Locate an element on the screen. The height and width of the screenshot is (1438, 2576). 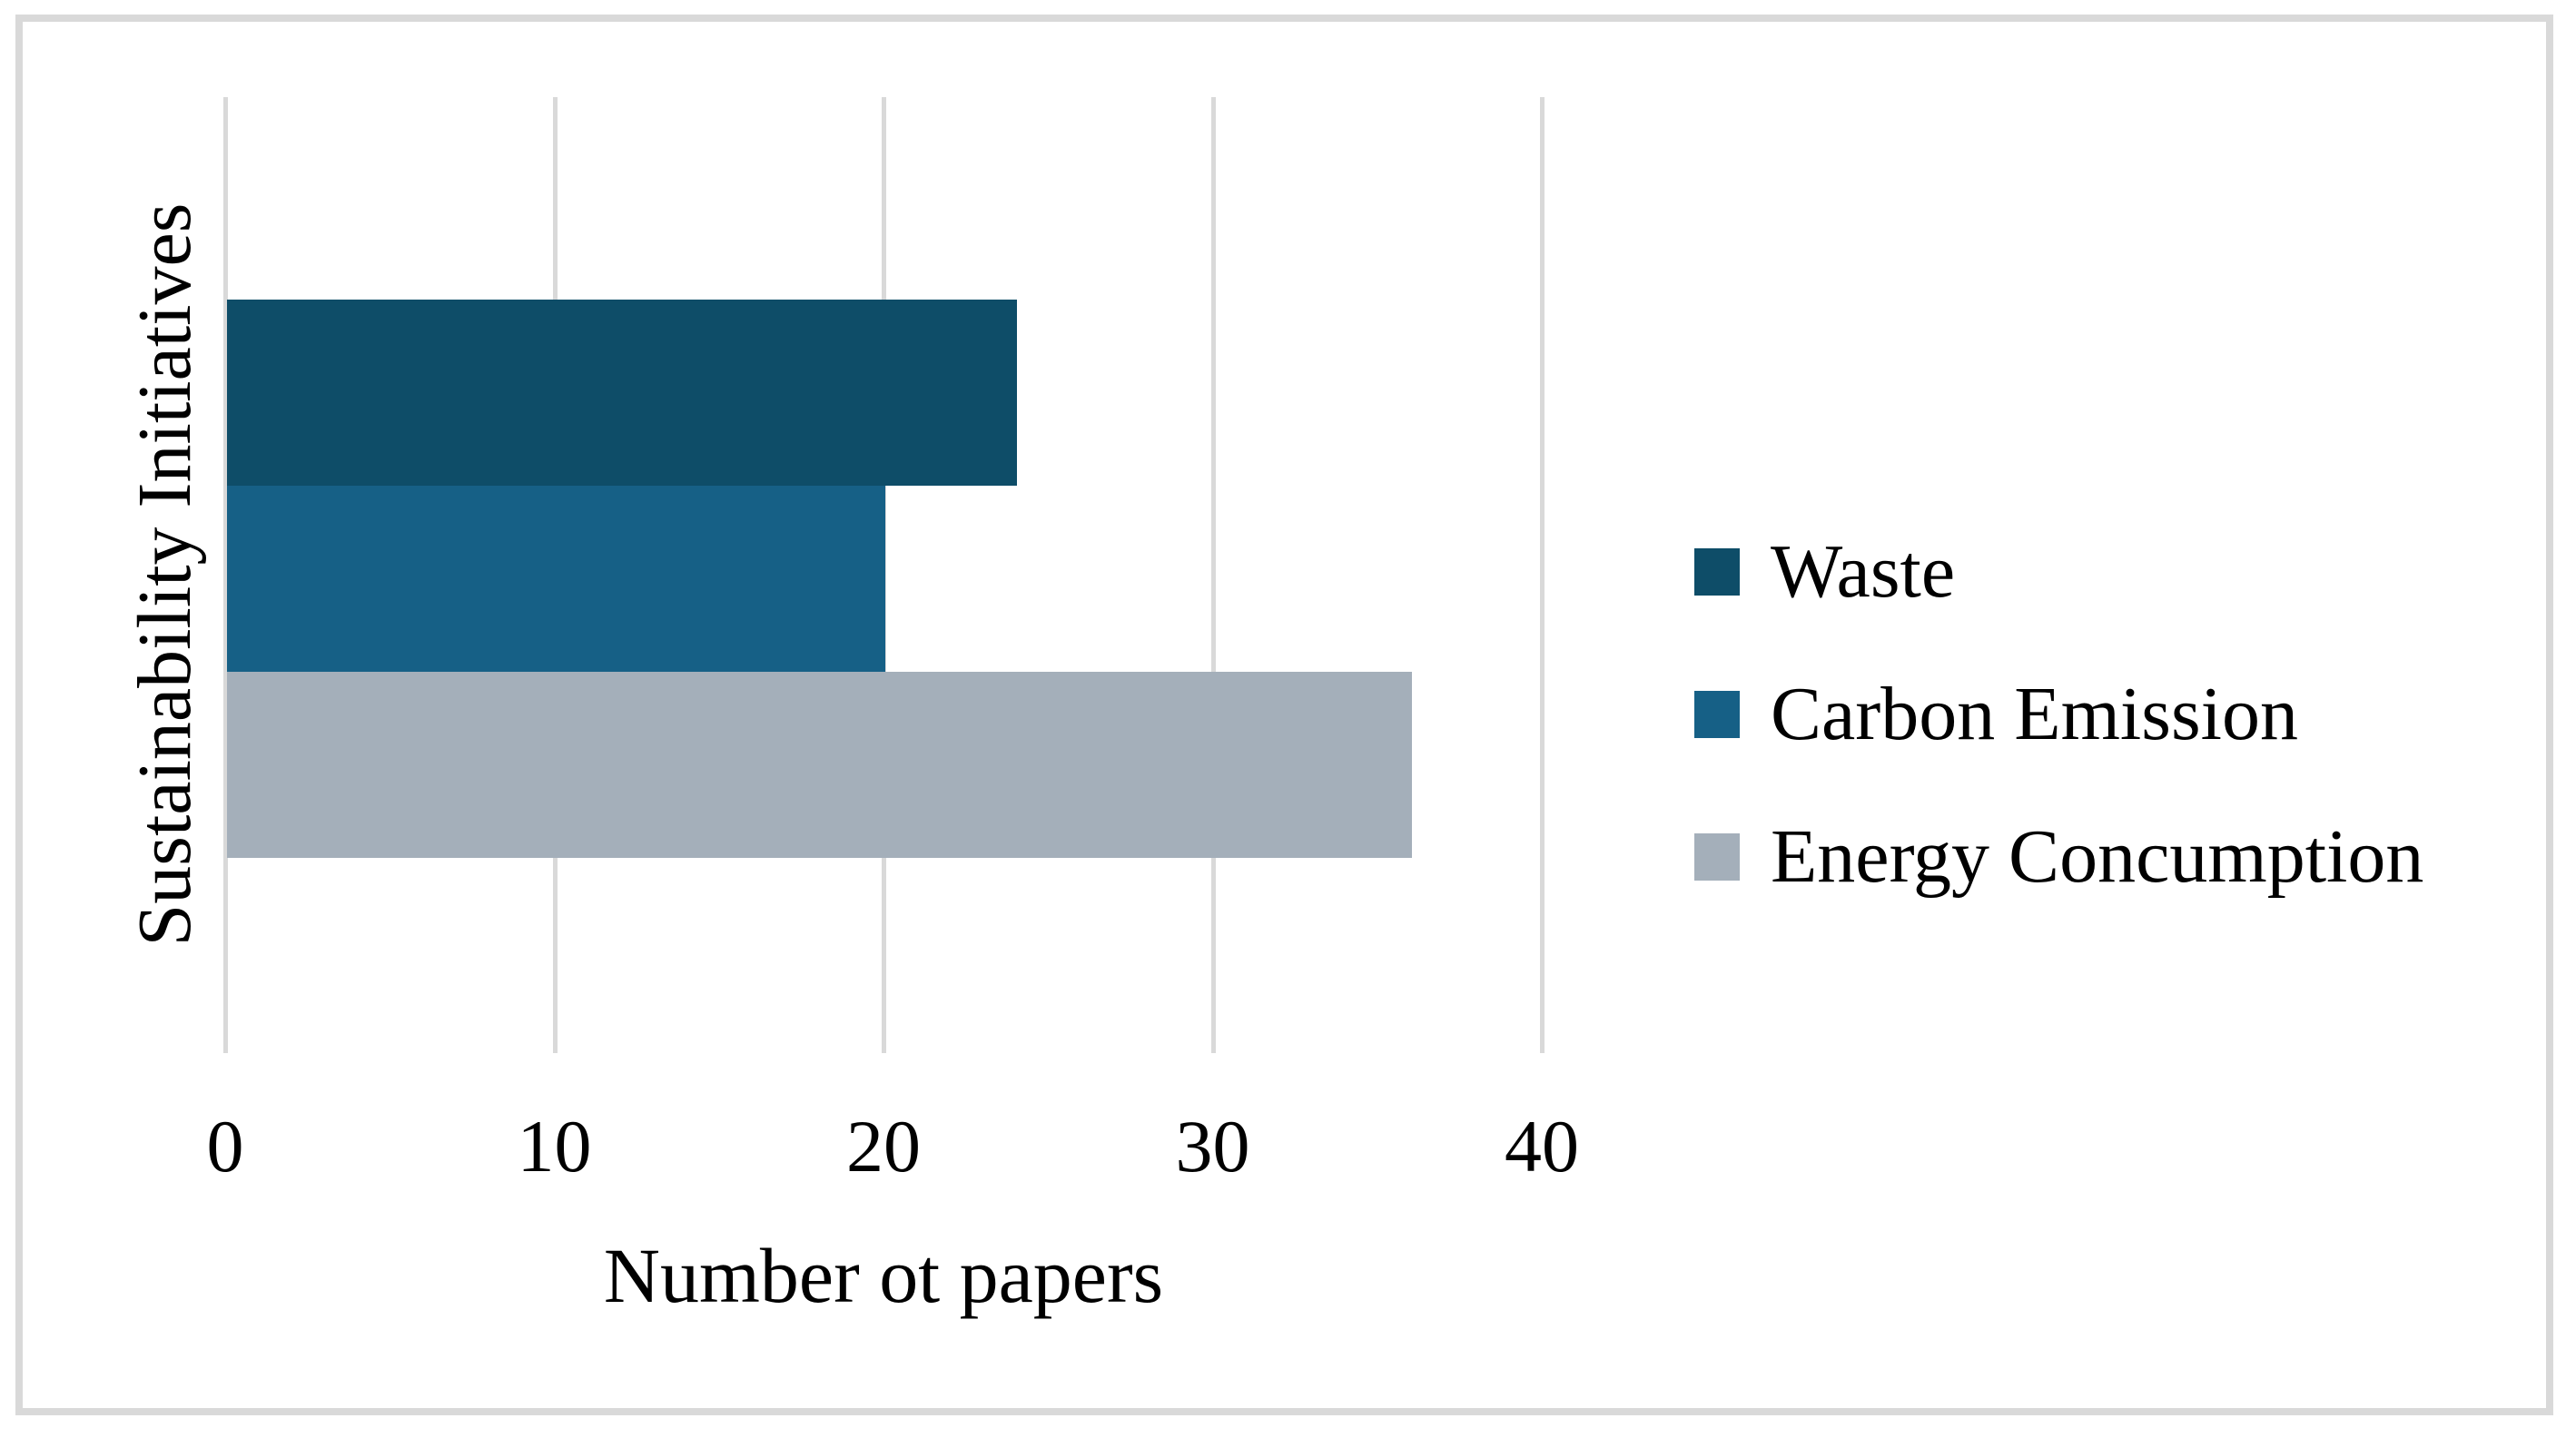
legend-item-energy-concumption: Energy Concumption is located at coordinates (2058, 857).